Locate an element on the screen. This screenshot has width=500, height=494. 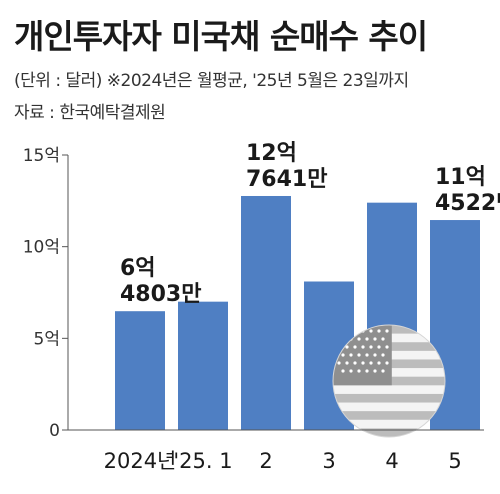
x-tick-label: 4 is located at coordinates (391, 461).